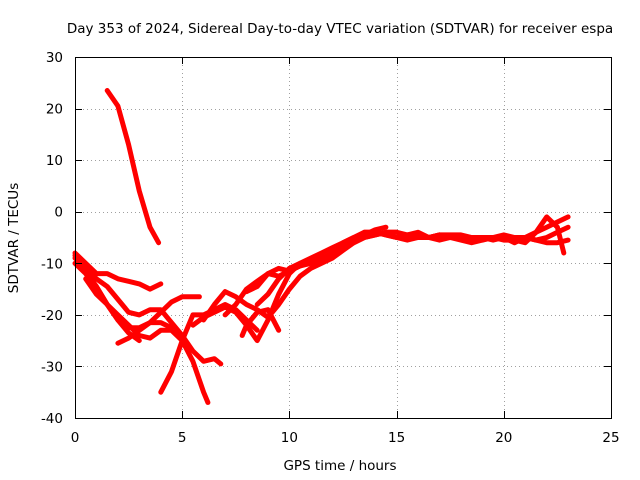  Describe the element at coordinates (52, 419) in the screenshot. I see `y-tick-label: -40` at that location.